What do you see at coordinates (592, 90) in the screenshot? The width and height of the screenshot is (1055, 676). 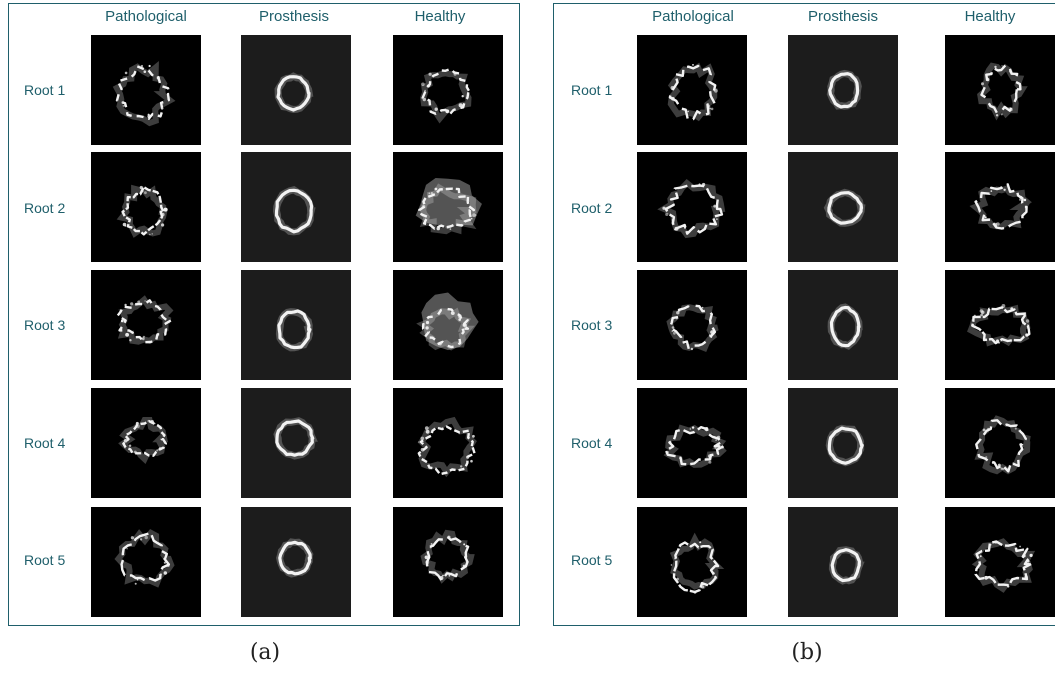 I see `panel-b-row-label-1: Root 1` at bounding box center [592, 90].